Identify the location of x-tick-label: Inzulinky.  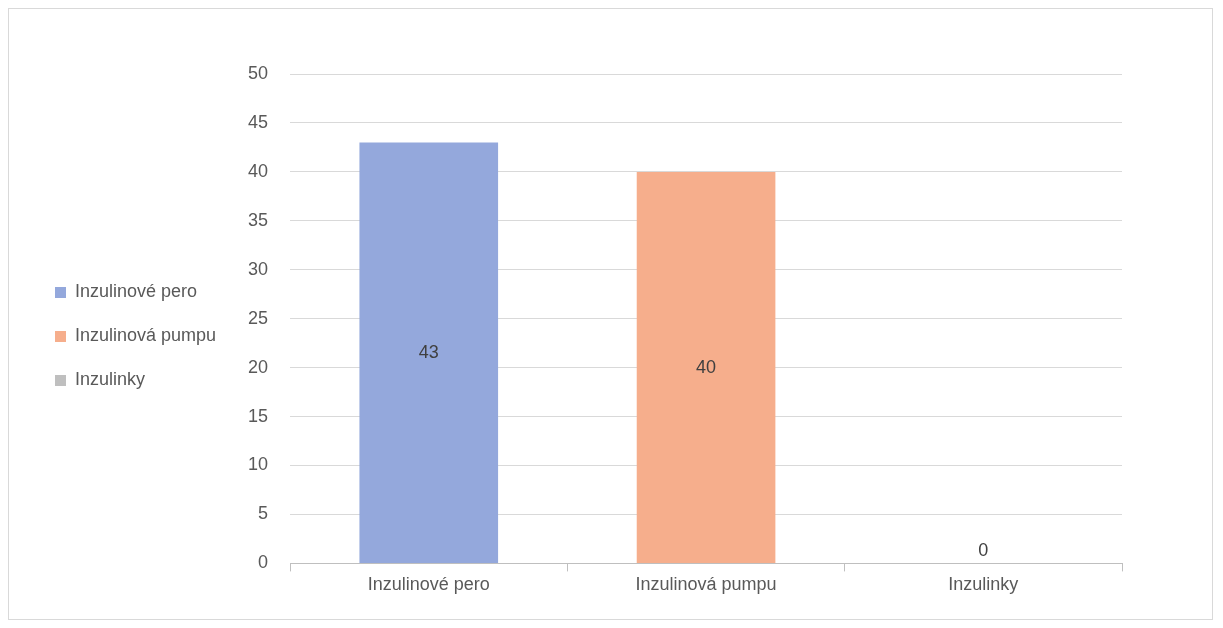
(983, 584).